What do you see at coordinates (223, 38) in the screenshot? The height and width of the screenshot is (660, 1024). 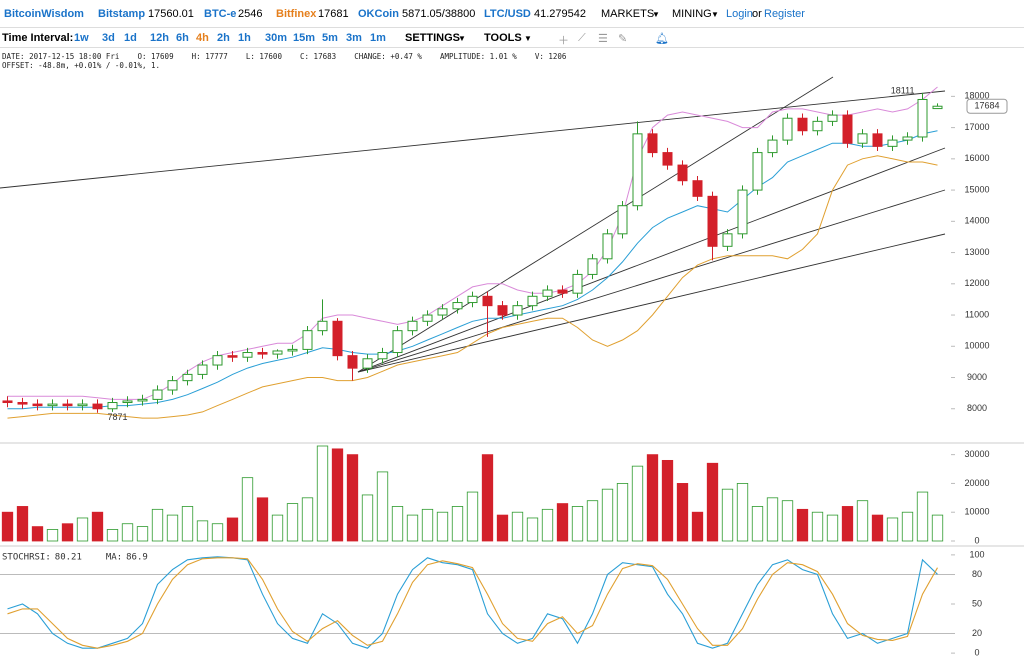 I see `interval: 2h` at bounding box center [223, 38].